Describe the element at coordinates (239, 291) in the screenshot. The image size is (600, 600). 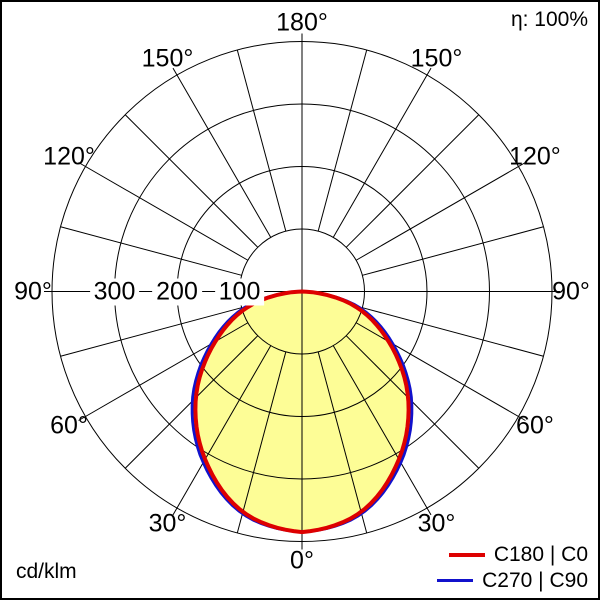
I see `radial-tick-label: 100` at that location.